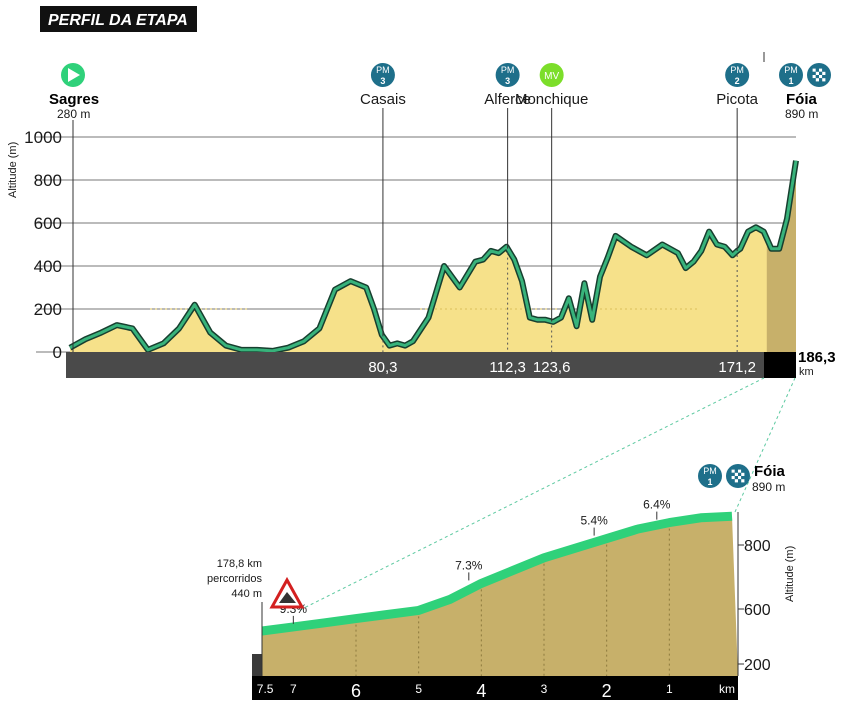  What do you see at coordinates (257, 665) in the screenshot?
I see `climb-bar-start` at bounding box center [257, 665].